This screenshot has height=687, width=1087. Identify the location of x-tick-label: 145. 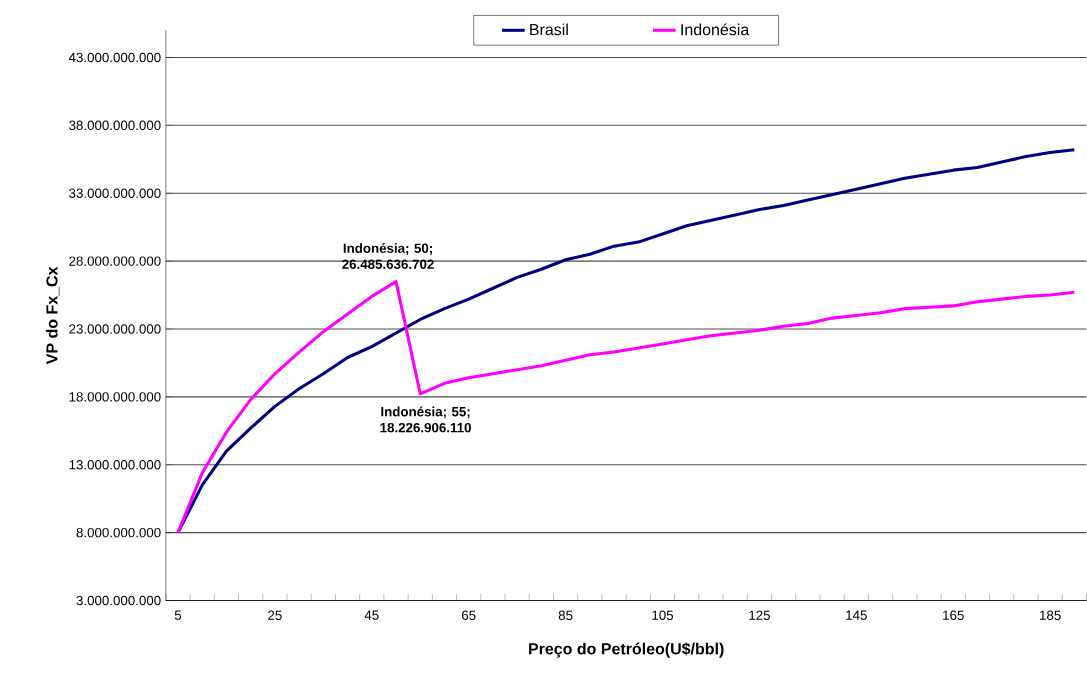
(856, 615).